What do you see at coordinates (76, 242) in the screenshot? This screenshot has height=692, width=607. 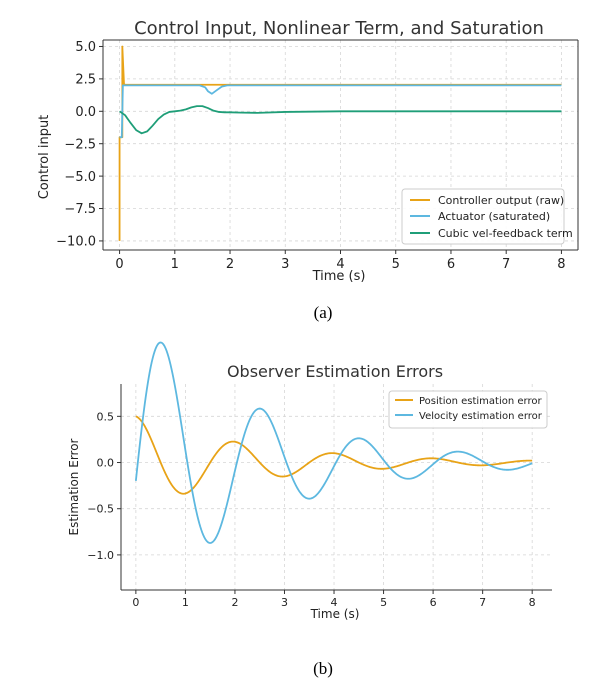 I see `y-tick-label: −10.0` at bounding box center [76, 242].